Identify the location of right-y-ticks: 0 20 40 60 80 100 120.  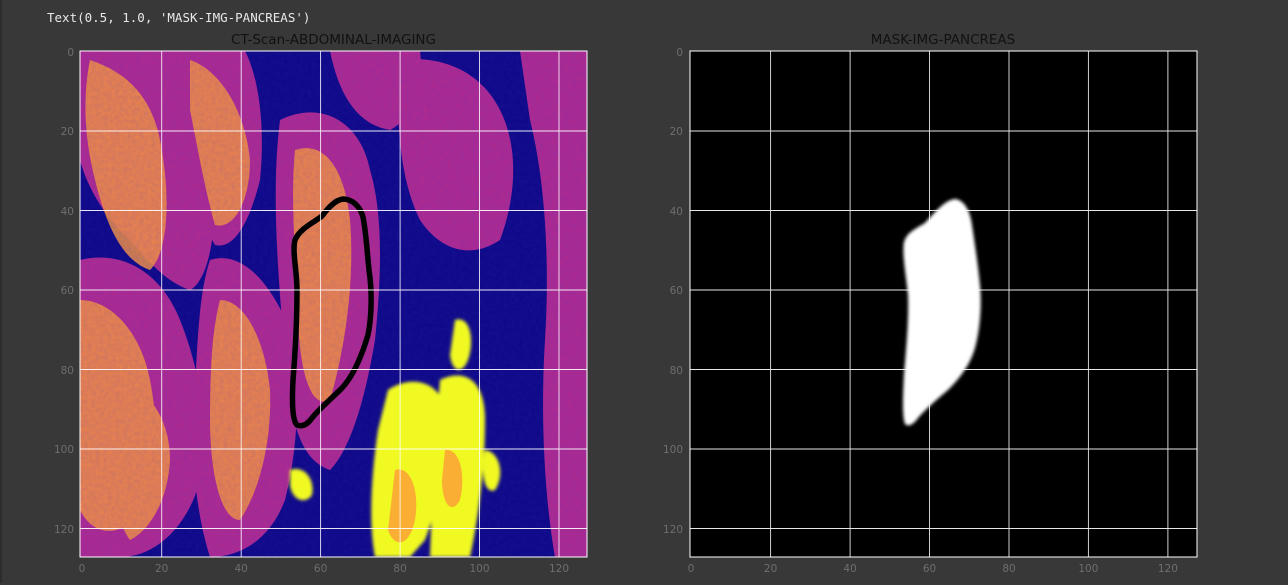
(673, 291).